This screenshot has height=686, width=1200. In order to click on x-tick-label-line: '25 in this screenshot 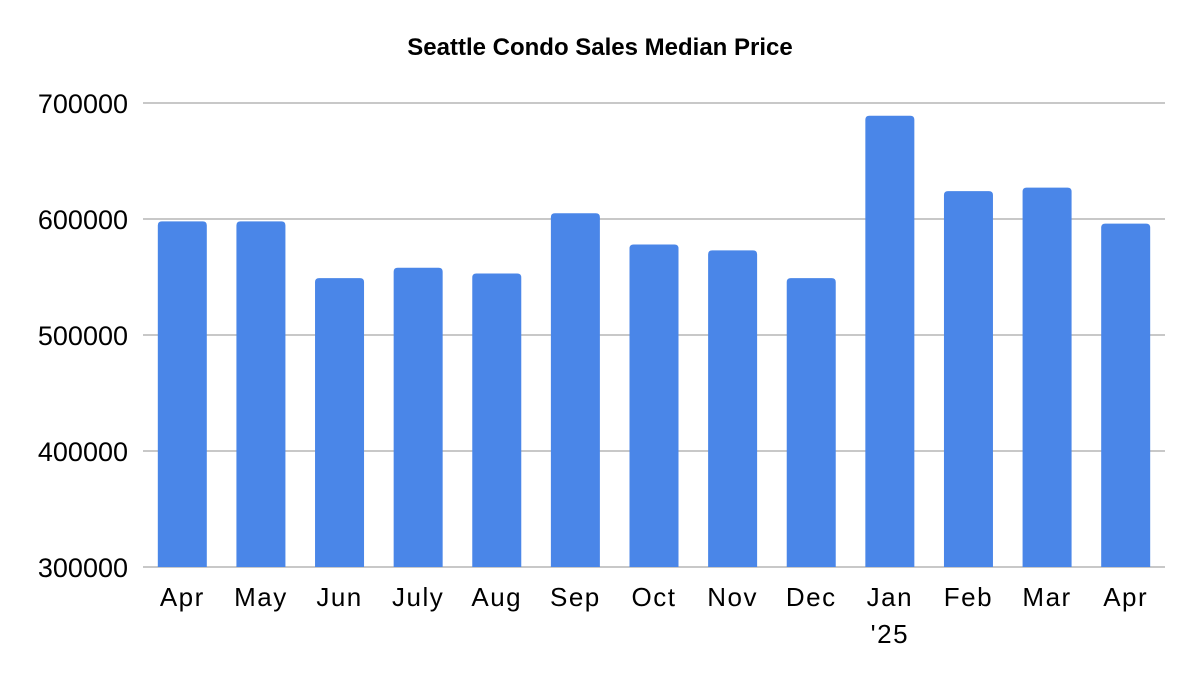, I will do `click(890, 634)`.